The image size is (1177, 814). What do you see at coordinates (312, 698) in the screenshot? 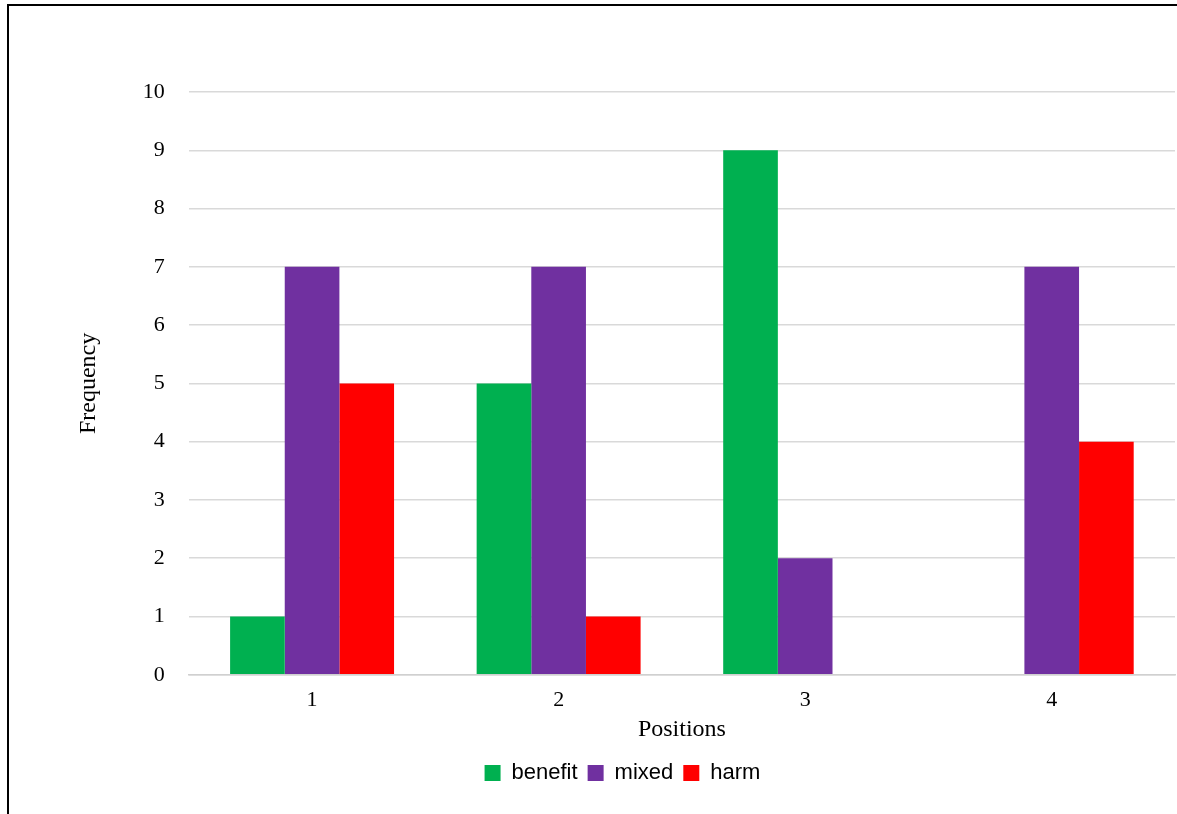
I see `x-tick-label: 1` at bounding box center [312, 698].